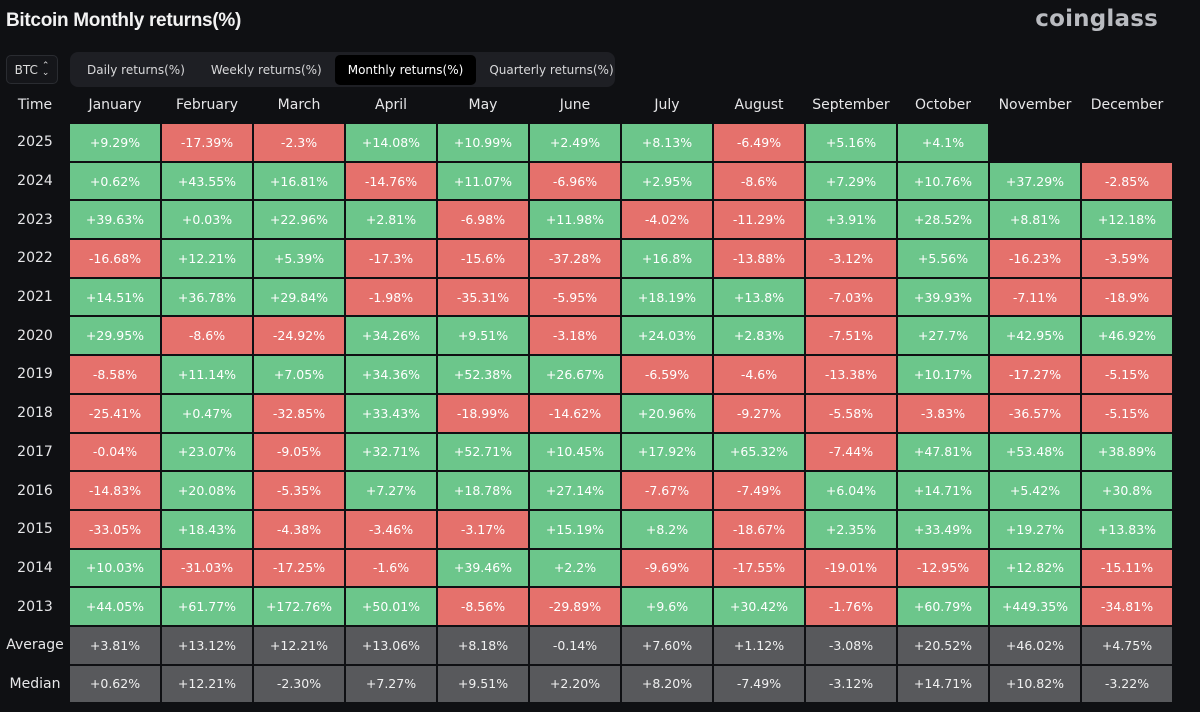 The height and width of the screenshot is (712, 1200). Describe the element at coordinates (483, 336) in the screenshot. I see `heatmap-cell: +9.51%` at that location.